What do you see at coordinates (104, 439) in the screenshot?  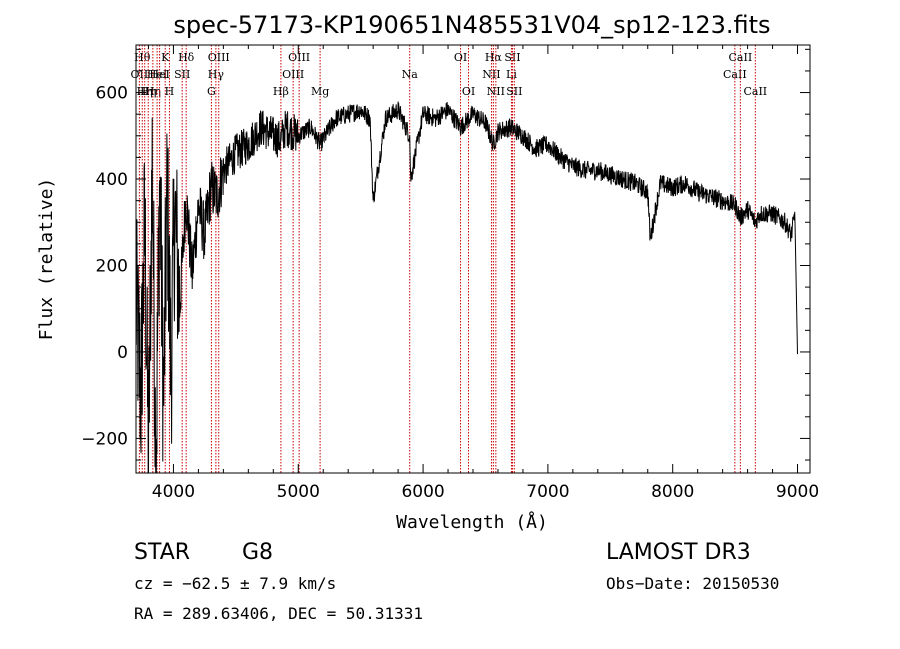 I see `y-tick-label: −200` at bounding box center [104, 439].